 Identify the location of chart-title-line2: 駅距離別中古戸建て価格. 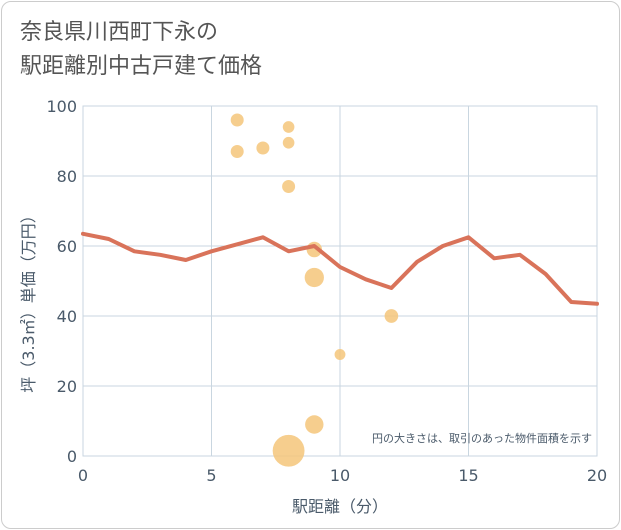
(141, 66).